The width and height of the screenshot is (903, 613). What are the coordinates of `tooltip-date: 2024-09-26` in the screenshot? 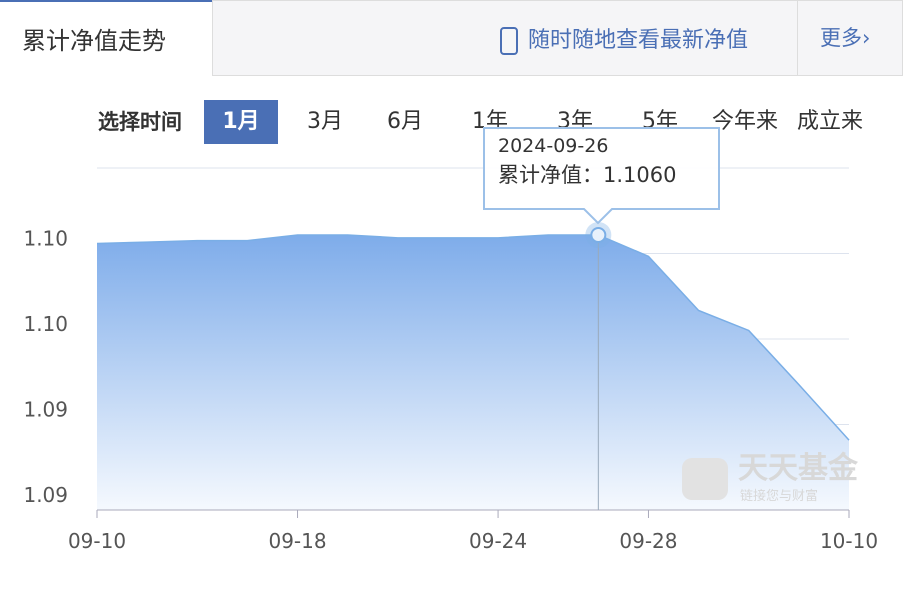 It's located at (553, 146).